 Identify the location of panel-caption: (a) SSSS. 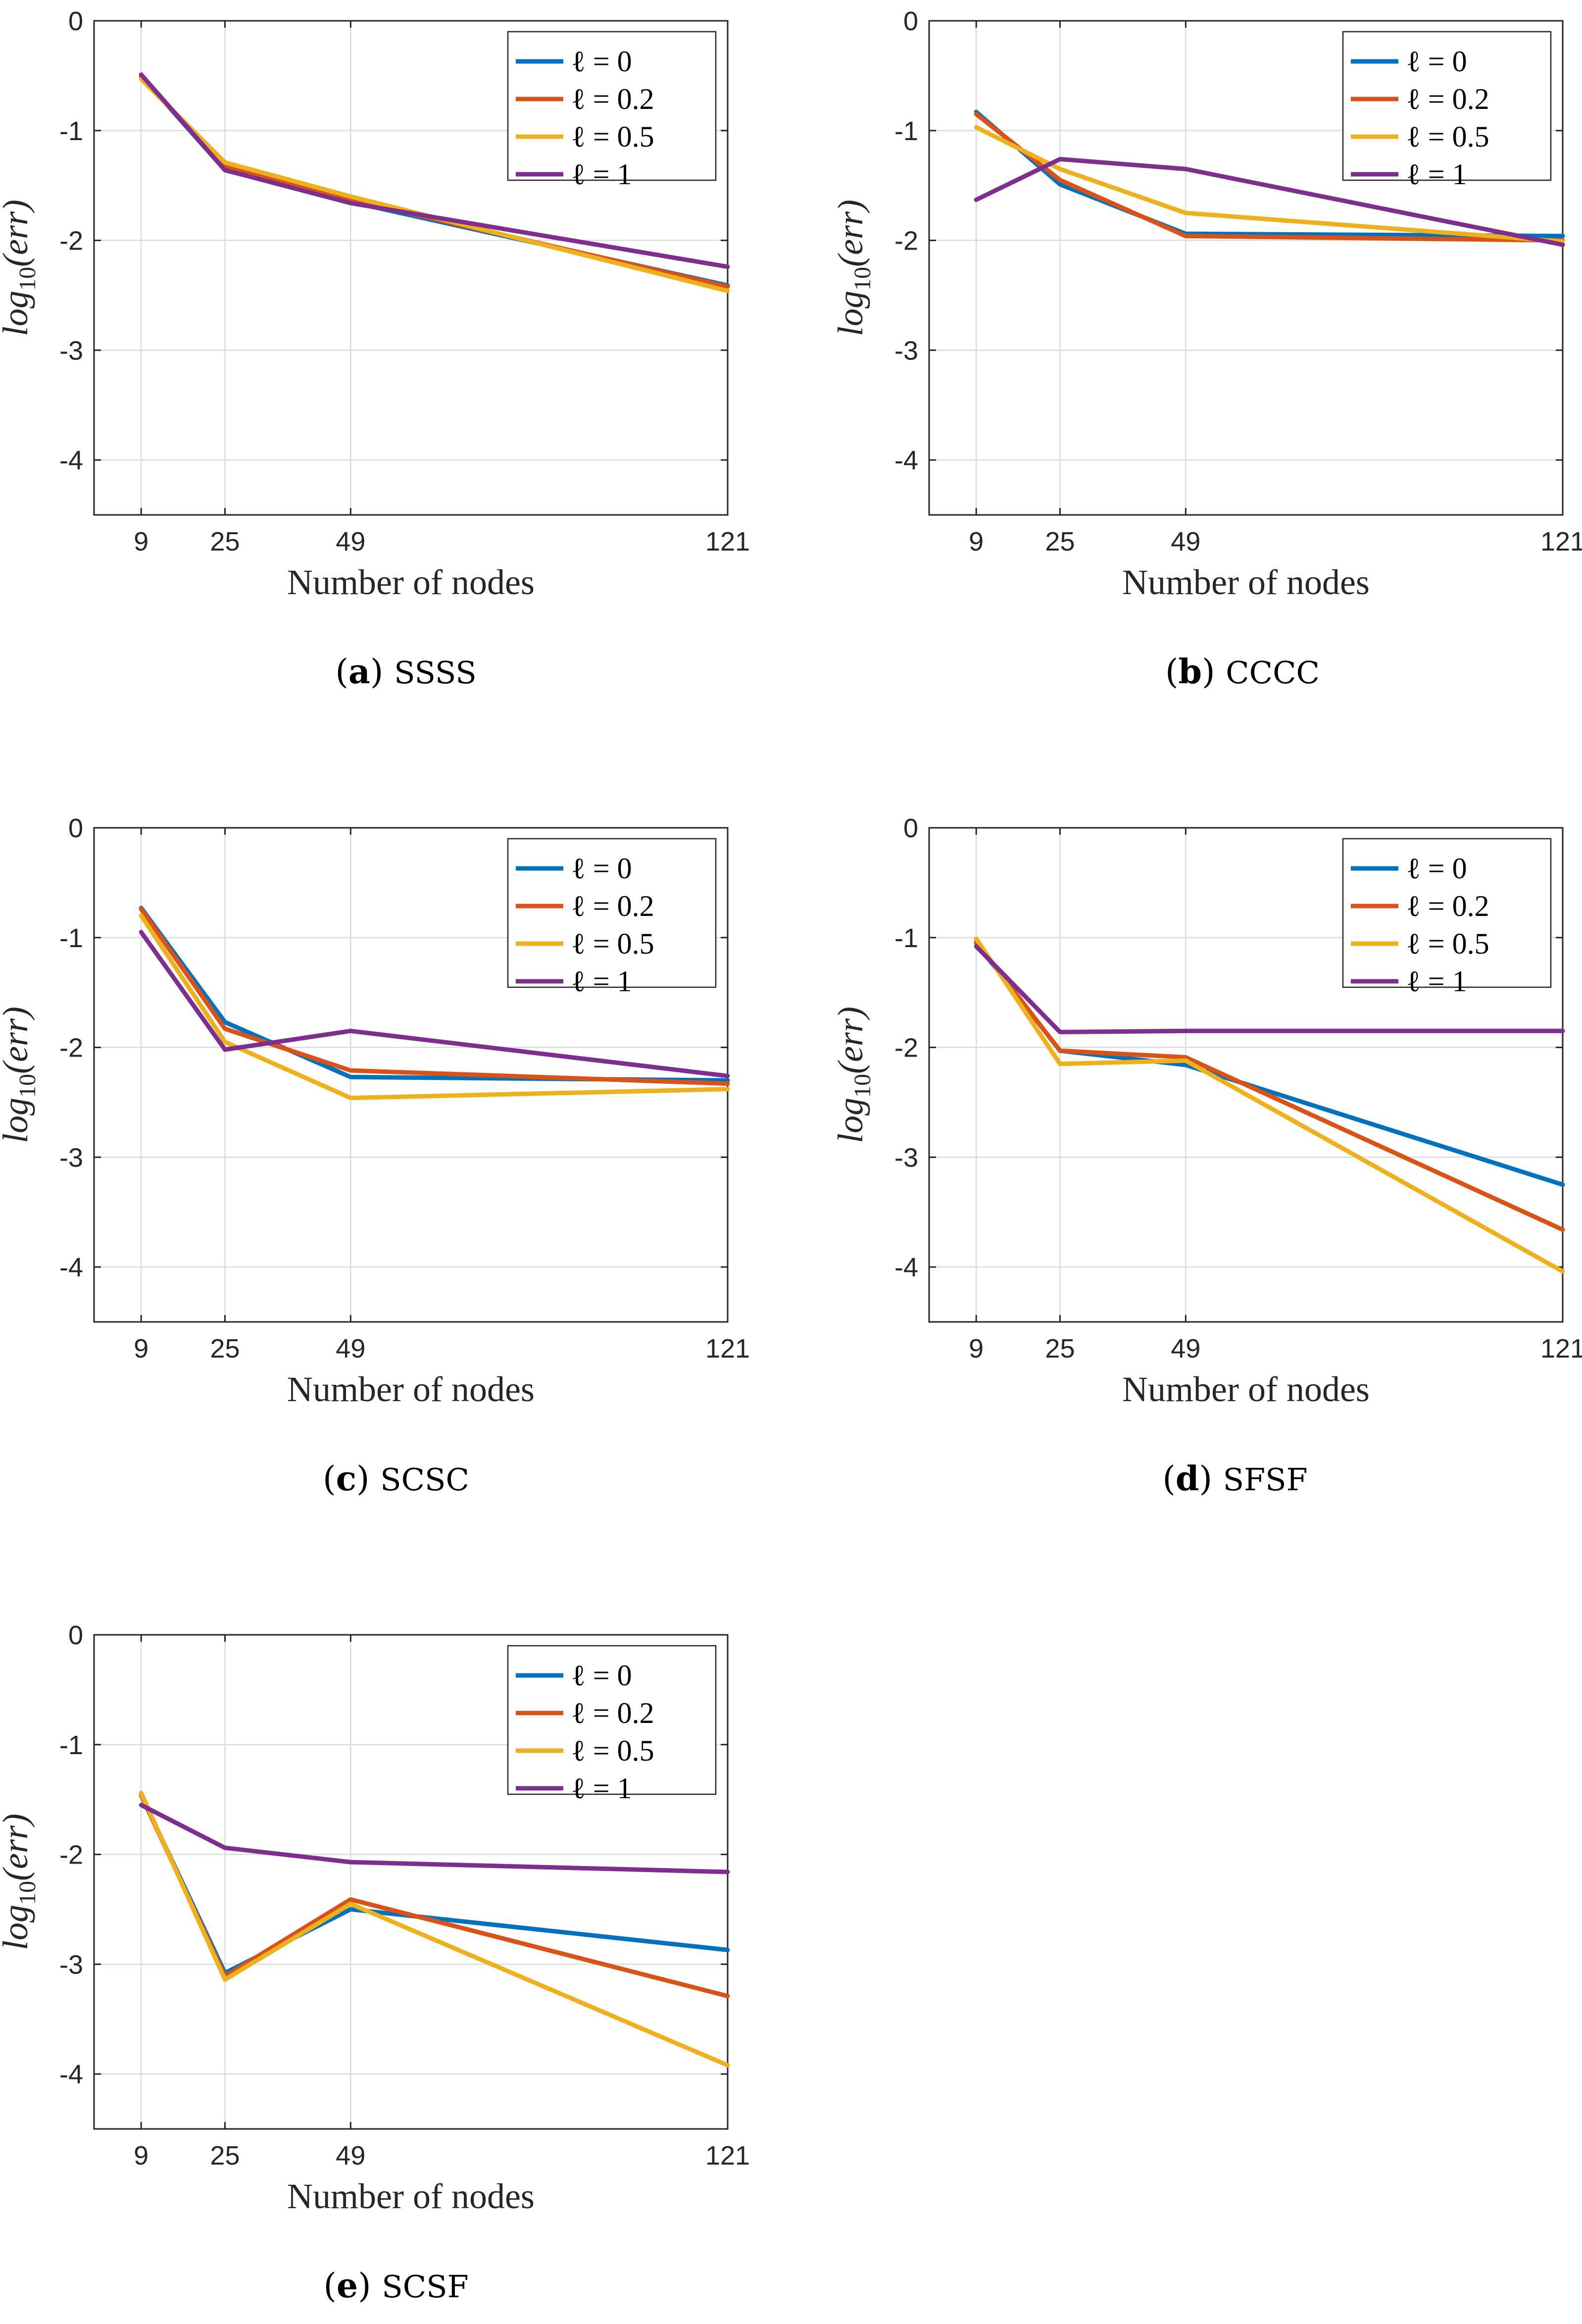
(405, 672).